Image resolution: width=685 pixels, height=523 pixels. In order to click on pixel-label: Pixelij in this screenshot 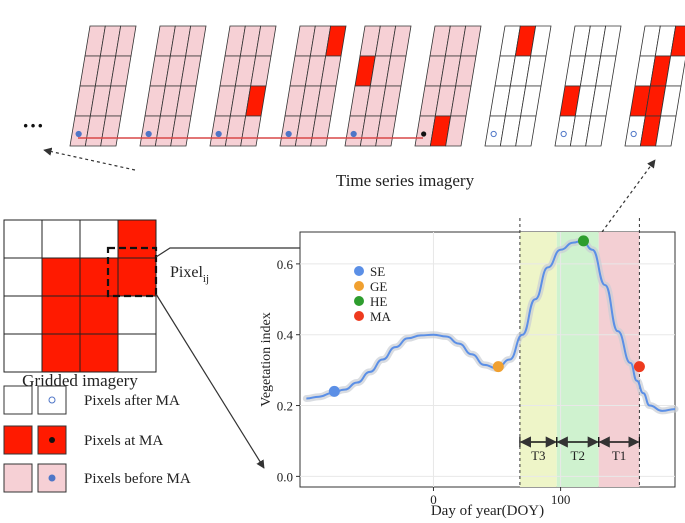, I will do `click(189, 274)`.